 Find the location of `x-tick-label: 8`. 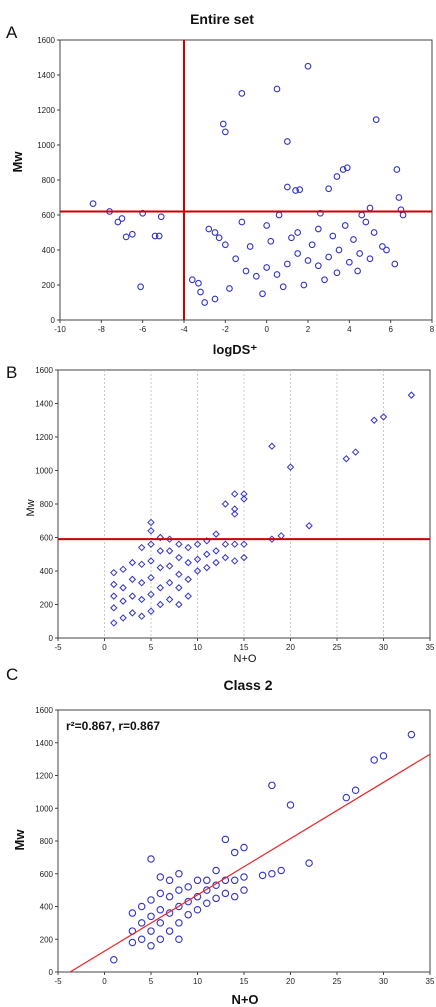

x-tick-label: 8 is located at coordinates (432, 329).